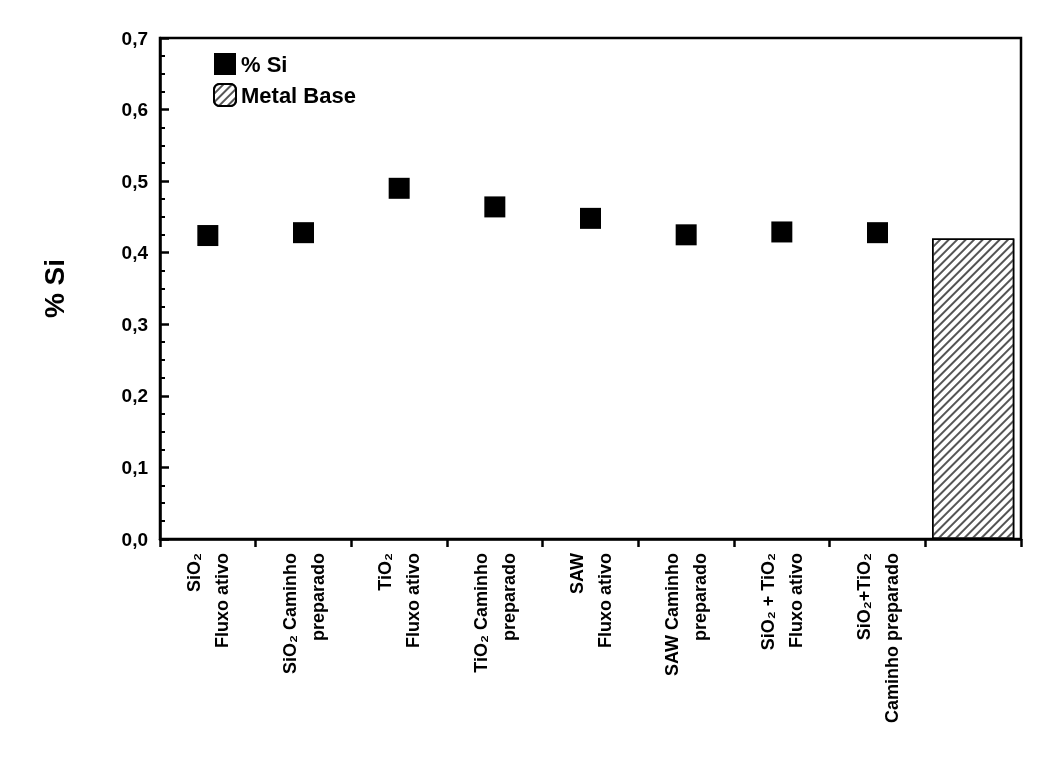 This screenshot has height=774, width=1063. Describe the element at coordinates (135, 181) in the screenshot. I see `y-tick-label: 0,5` at that location.